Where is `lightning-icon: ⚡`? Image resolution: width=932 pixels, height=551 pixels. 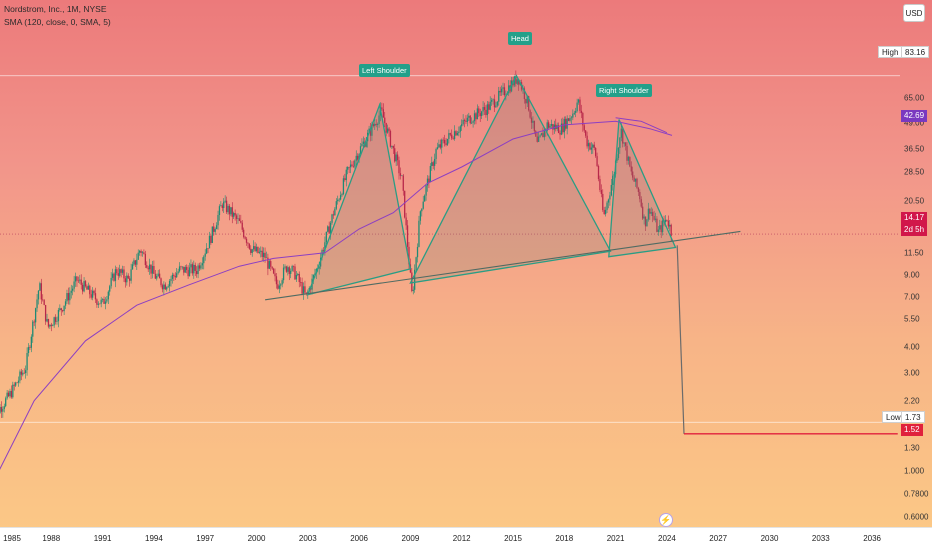 lightning-icon: ⚡ is located at coordinates (666, 520).